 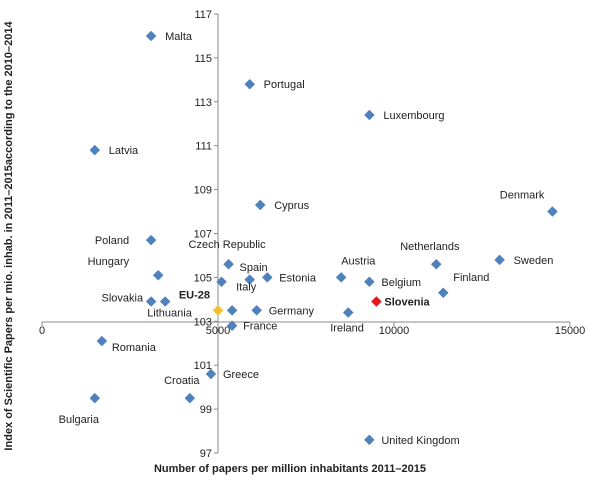 What do you see at coordinates (123, 299) in the screenshot?
I see `label-slovakia: Slovakia` at bounding box center [123, 299].